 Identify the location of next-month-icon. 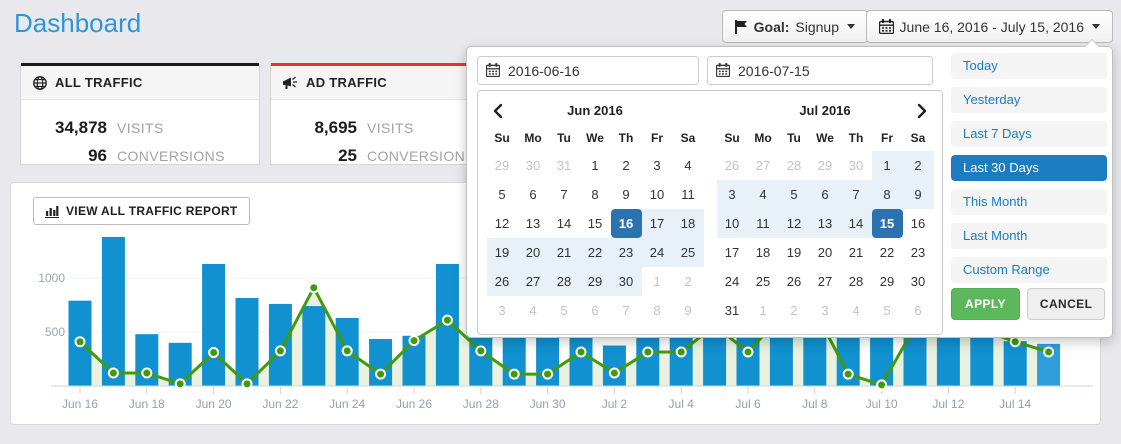
(921, 111).